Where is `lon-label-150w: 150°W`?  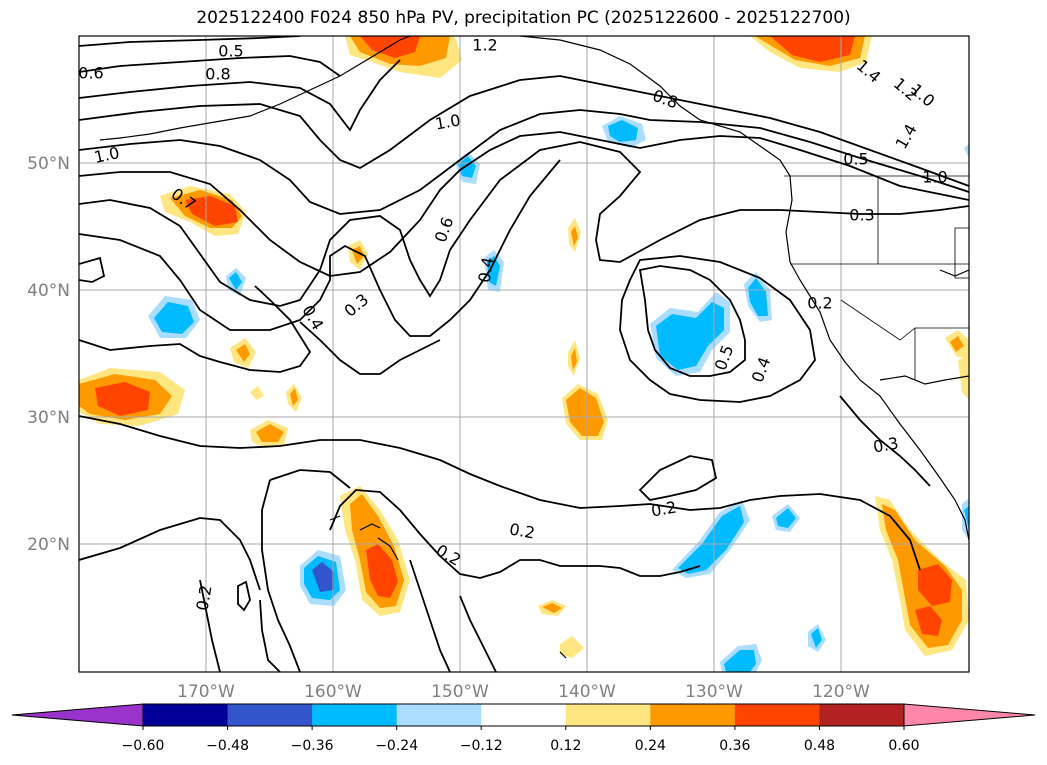 lon-label-150w: 150°W is located at coordinates (460, 692).